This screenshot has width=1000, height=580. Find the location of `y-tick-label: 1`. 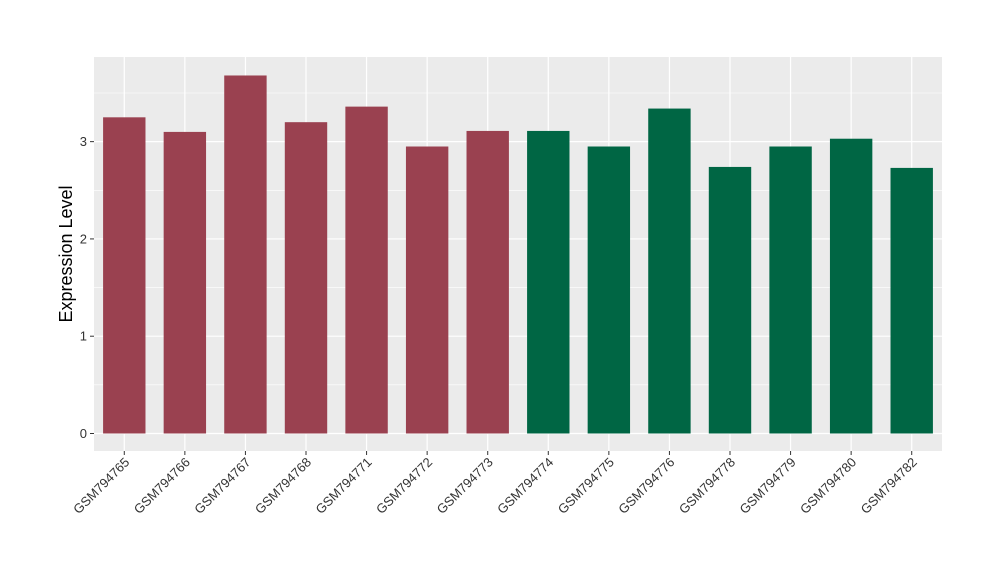

y-tick-label: 1 is located at coordinates (83, 336).